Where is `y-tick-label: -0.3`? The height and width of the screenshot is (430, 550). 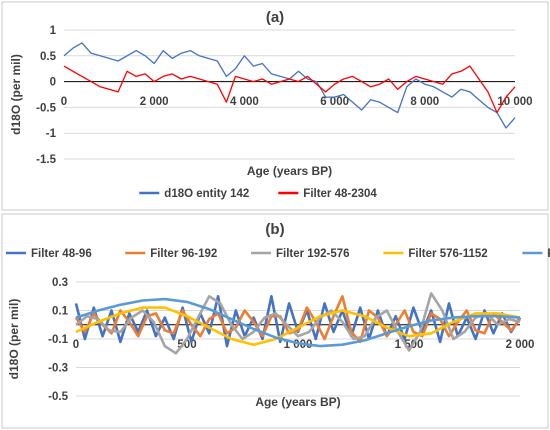
y-tick-label: -0.3 is located at coordinates (58, 369).